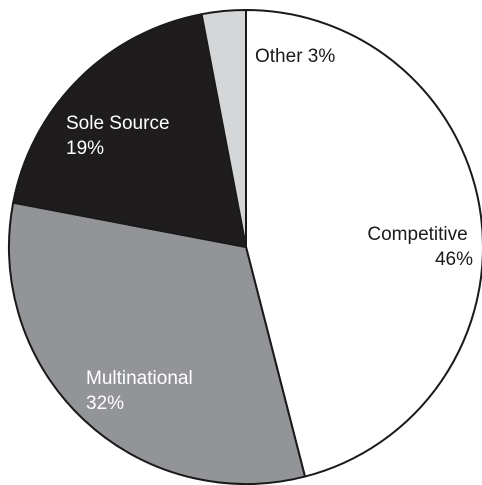  Describe the element at coordinates (142, 391) in the screenshot. I see `label-multinational: Multinational 32%` at that location.